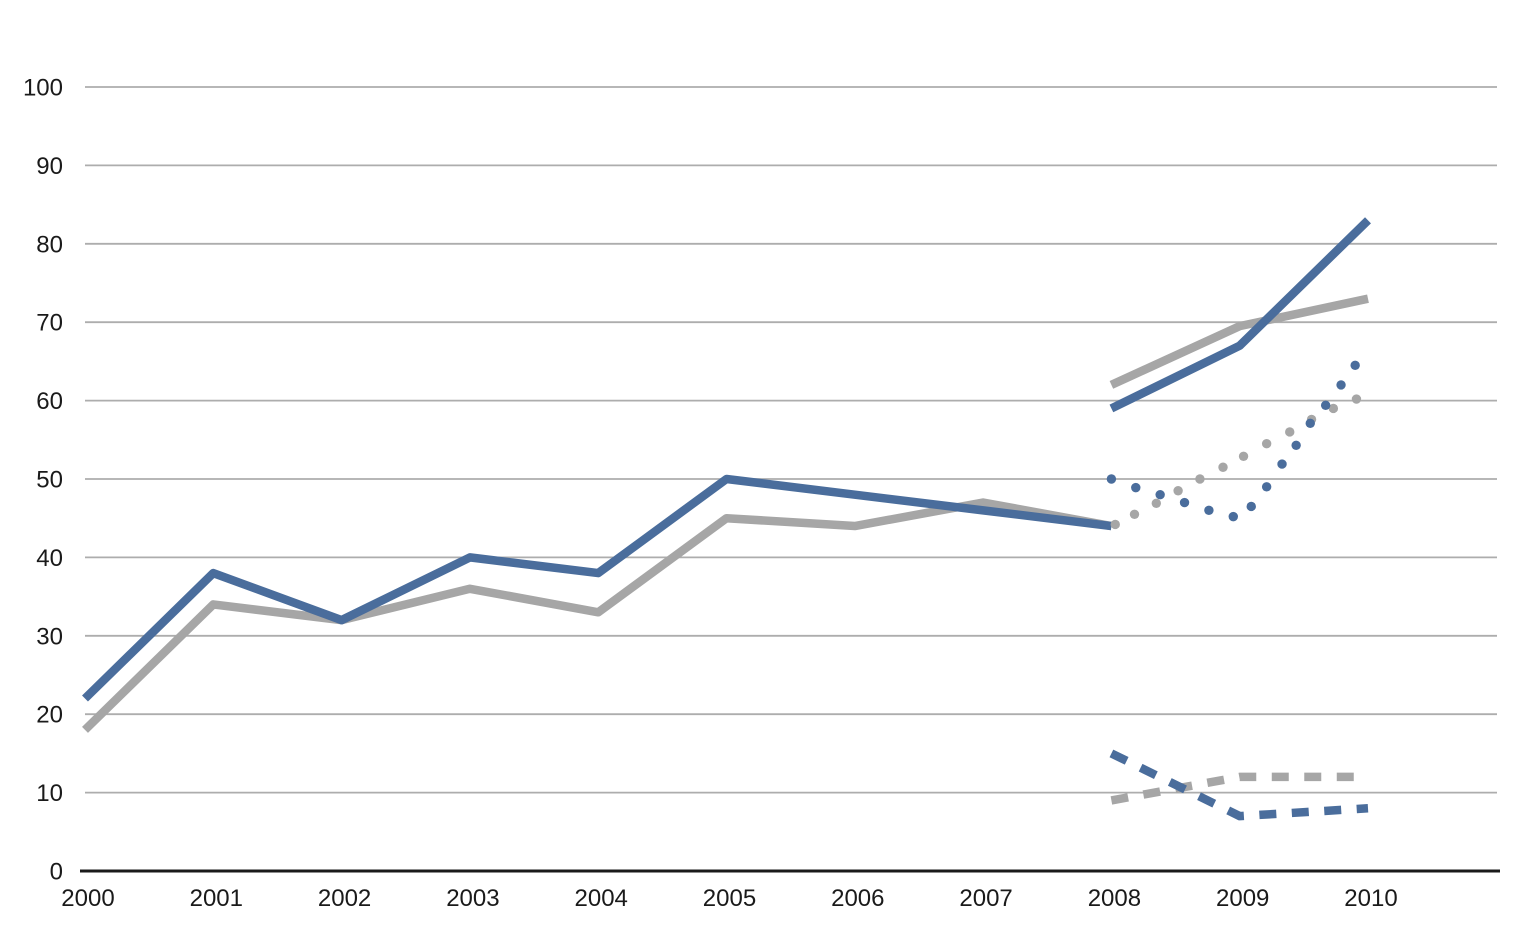 The width and height of the screenshot is (1535, 935). Describe the element at coordinates (1114, 898) in the screenshot. I see `x-axis-tick-label: 2008` at that location.